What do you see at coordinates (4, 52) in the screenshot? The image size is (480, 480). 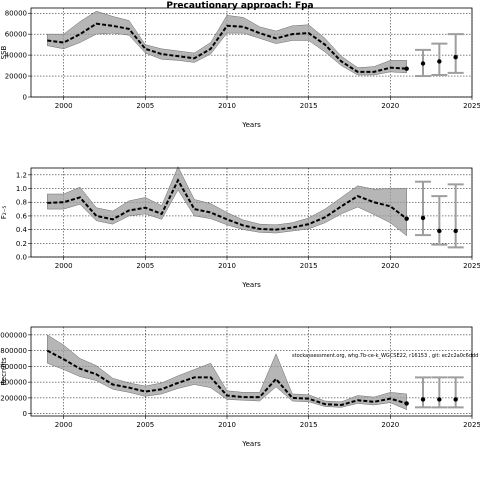 I see `y-axis-title: SSB` at bounding box center [4, 52].